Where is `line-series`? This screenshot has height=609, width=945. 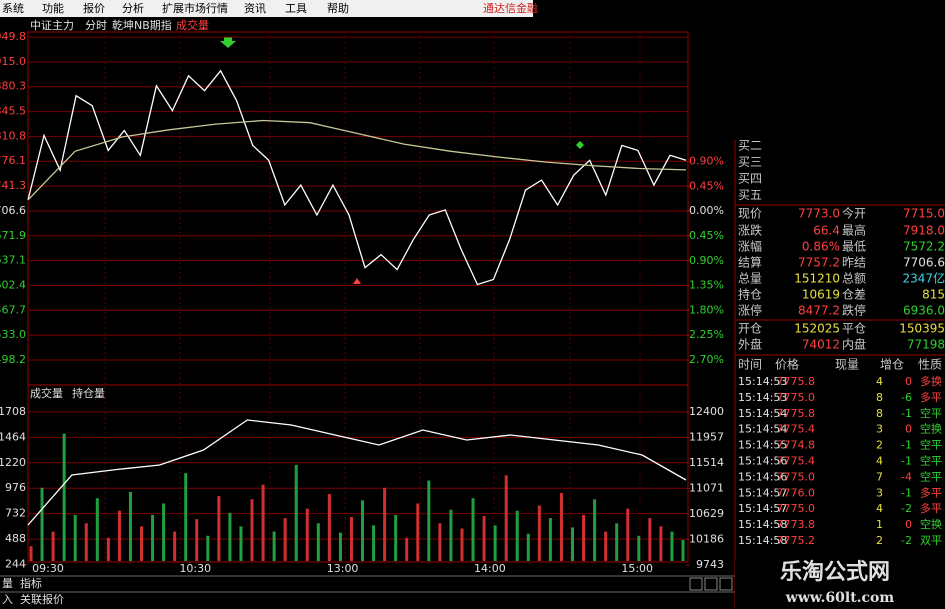
line-series is located at coordinates (357, 160).